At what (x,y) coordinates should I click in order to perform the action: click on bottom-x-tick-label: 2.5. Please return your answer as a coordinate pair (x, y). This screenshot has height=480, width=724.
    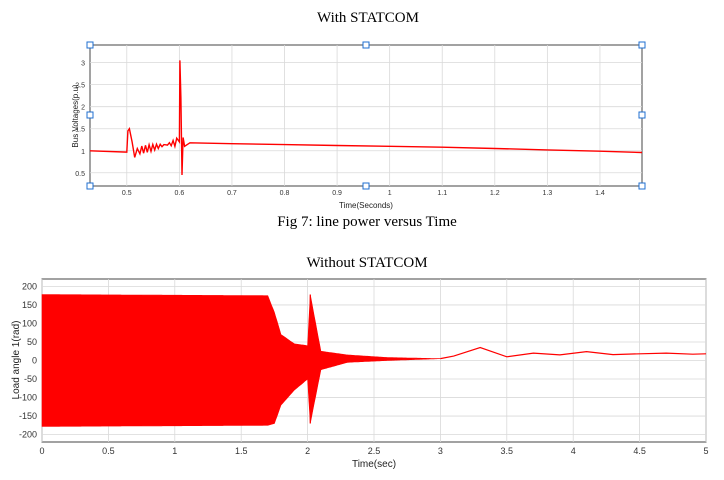
    Looking at the image, I should click on (374, 451).